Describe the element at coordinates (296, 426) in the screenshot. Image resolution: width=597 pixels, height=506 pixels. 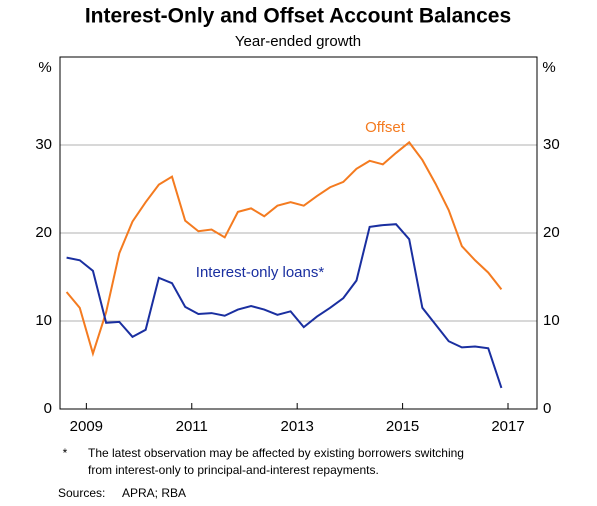
I see `x-tick-label: 2013` at that location.